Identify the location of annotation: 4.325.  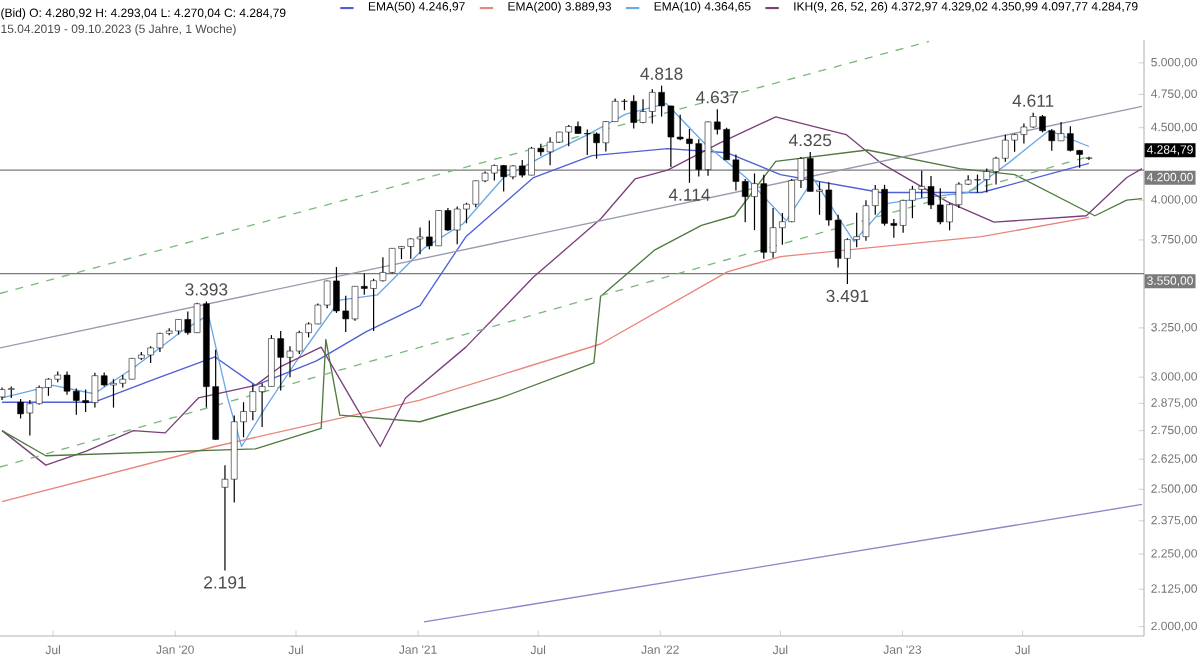
(810, 140).